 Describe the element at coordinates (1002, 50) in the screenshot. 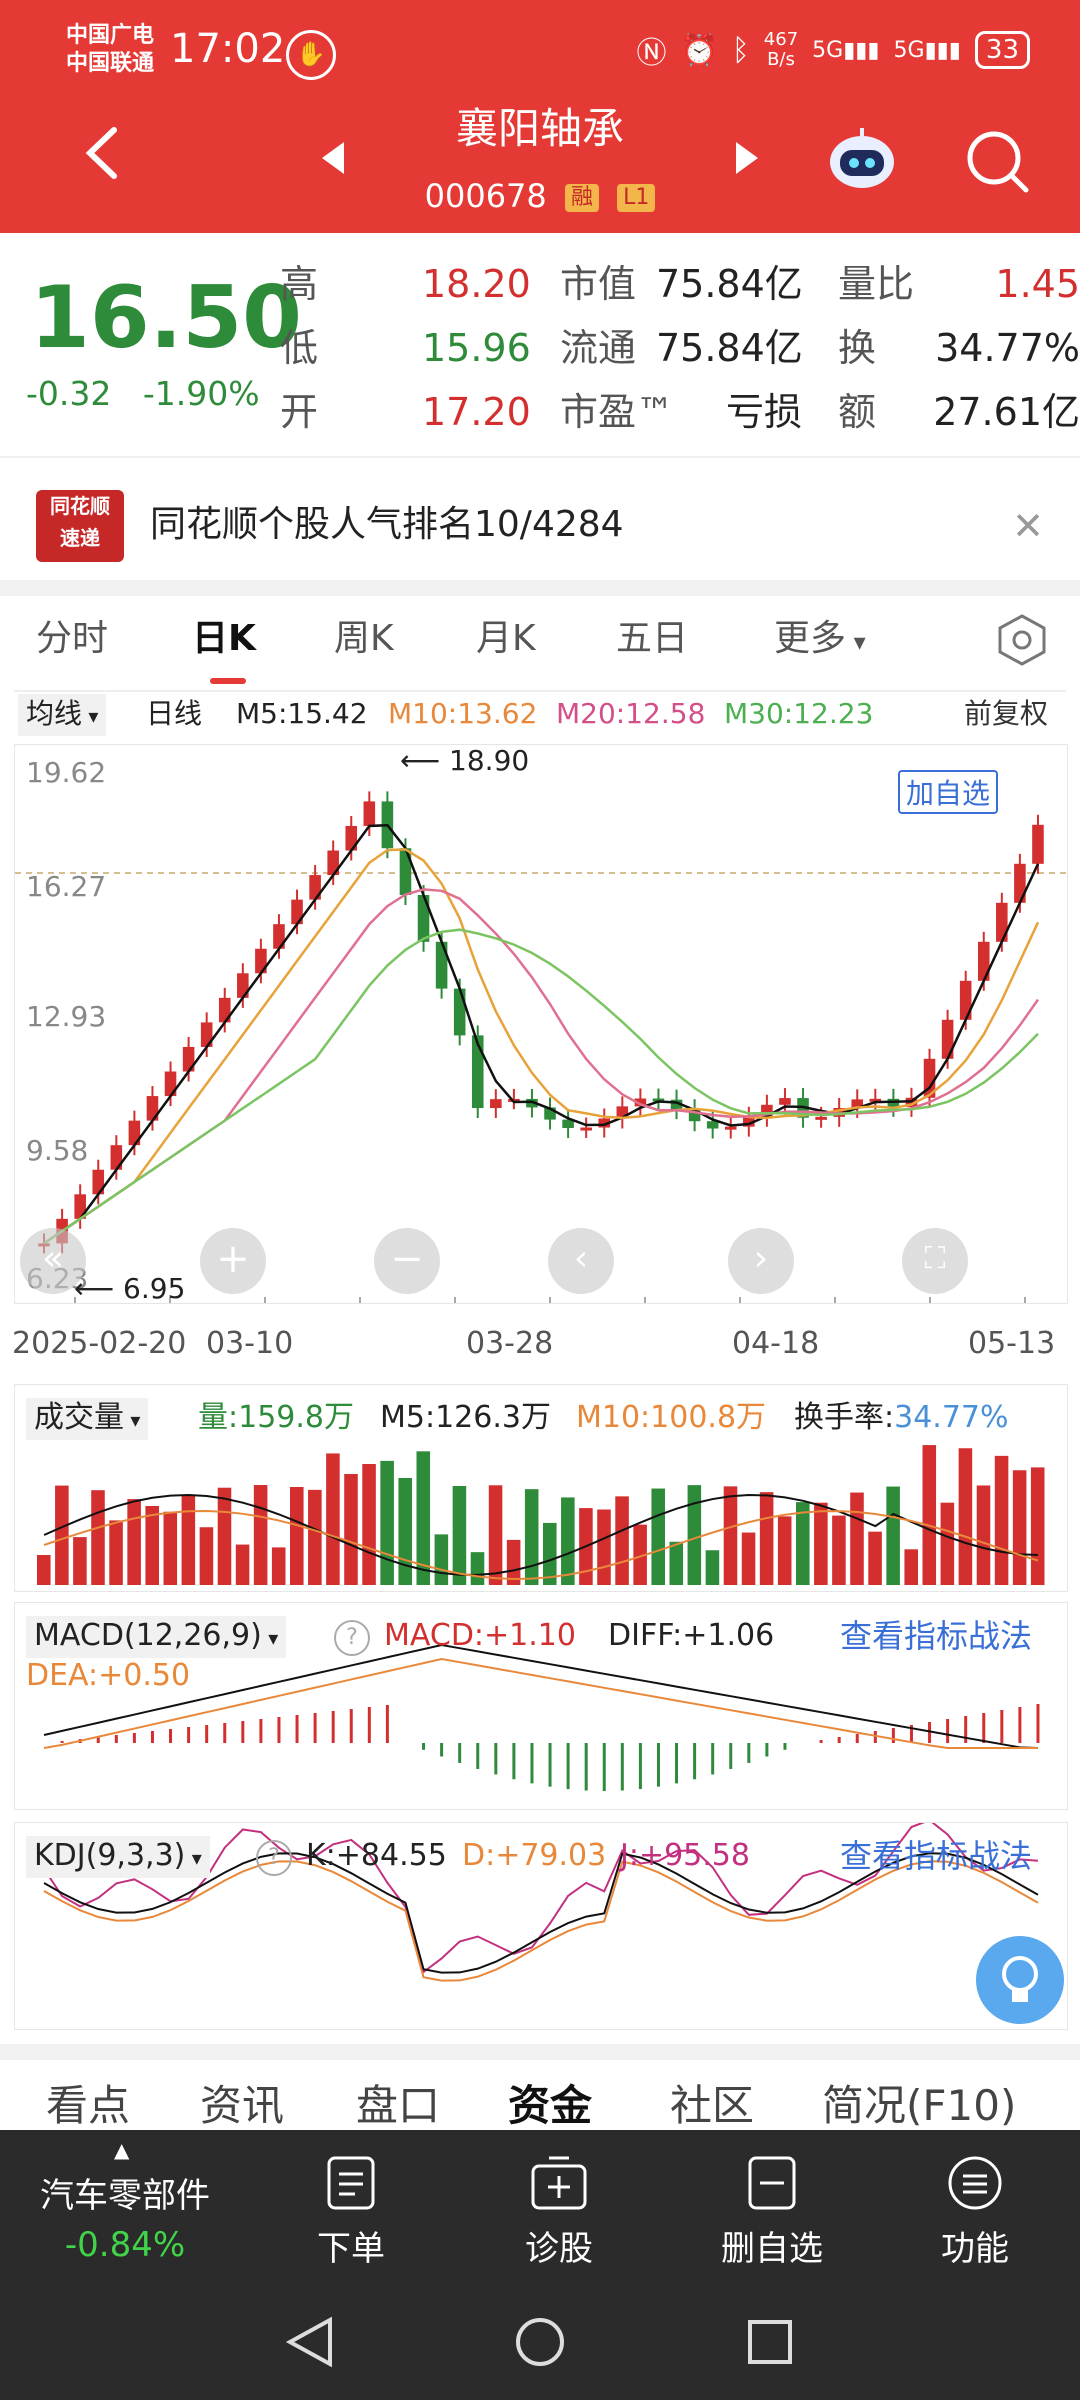

I see `battery-icon: 33` at that location.